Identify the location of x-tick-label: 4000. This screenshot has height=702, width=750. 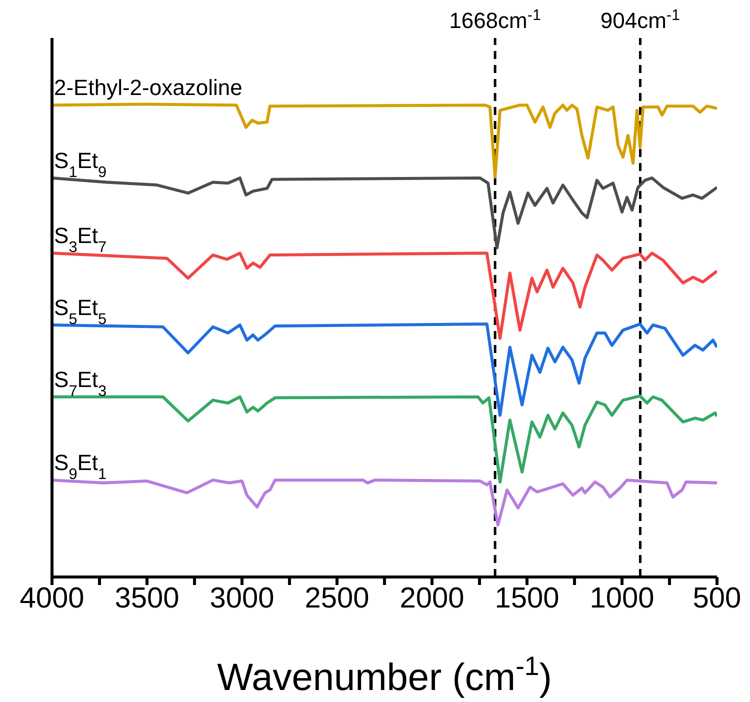
(52, 598).